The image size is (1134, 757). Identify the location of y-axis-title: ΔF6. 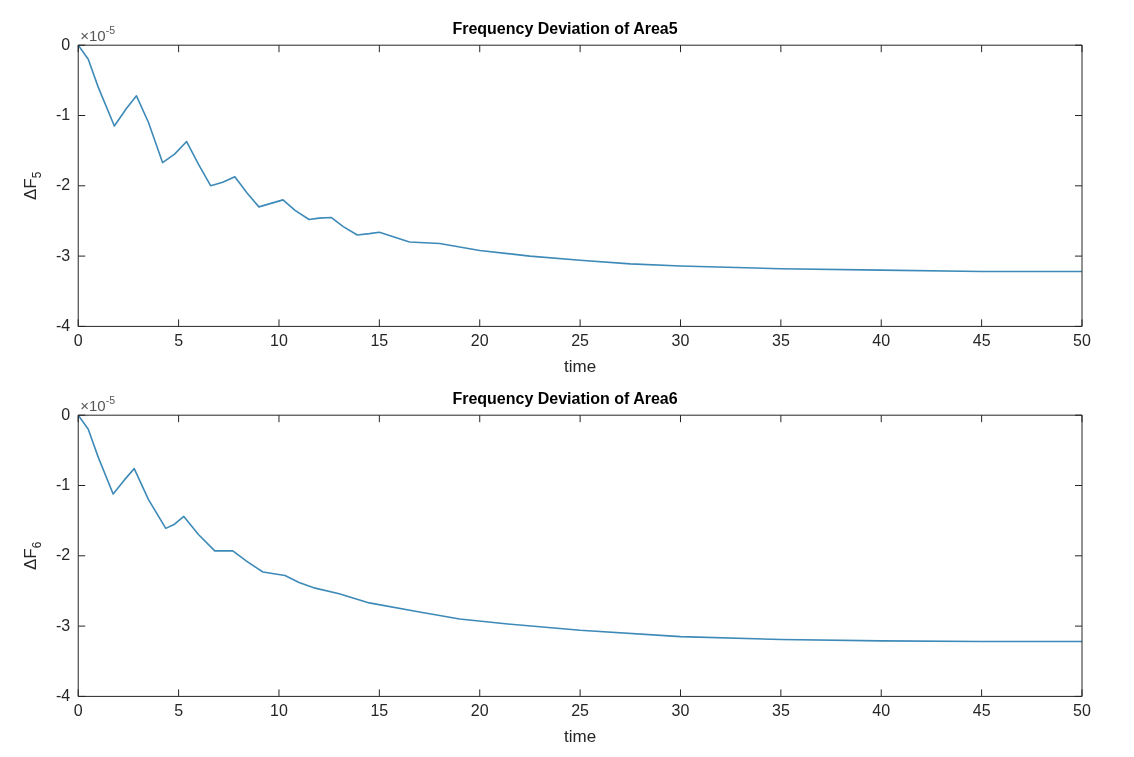
(33, 556).